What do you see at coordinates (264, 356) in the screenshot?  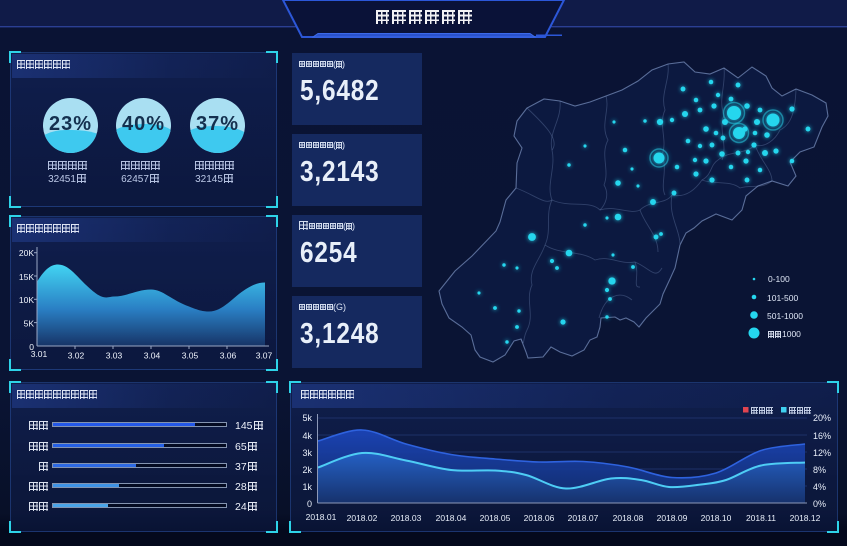 I see `svg-text: 3.07` at bounding box center [264, 356].